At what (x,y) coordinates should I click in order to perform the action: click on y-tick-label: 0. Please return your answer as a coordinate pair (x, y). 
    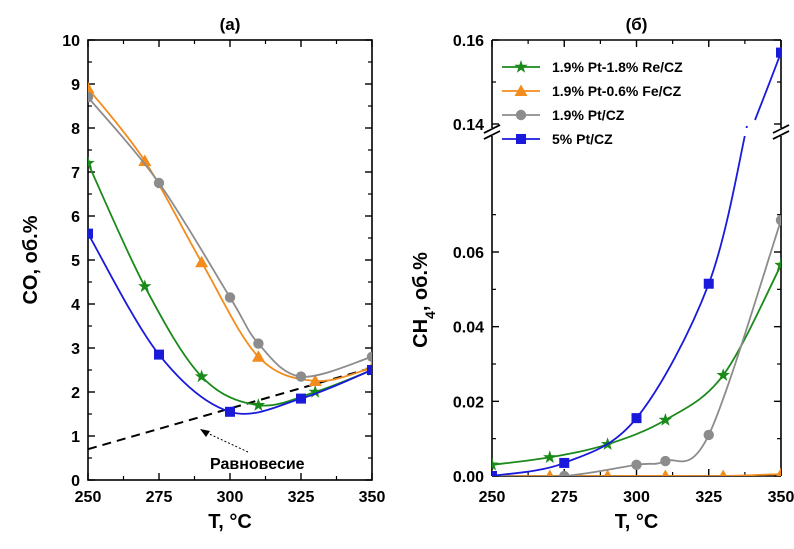
    Looking at the image, I should click on (75, 481).